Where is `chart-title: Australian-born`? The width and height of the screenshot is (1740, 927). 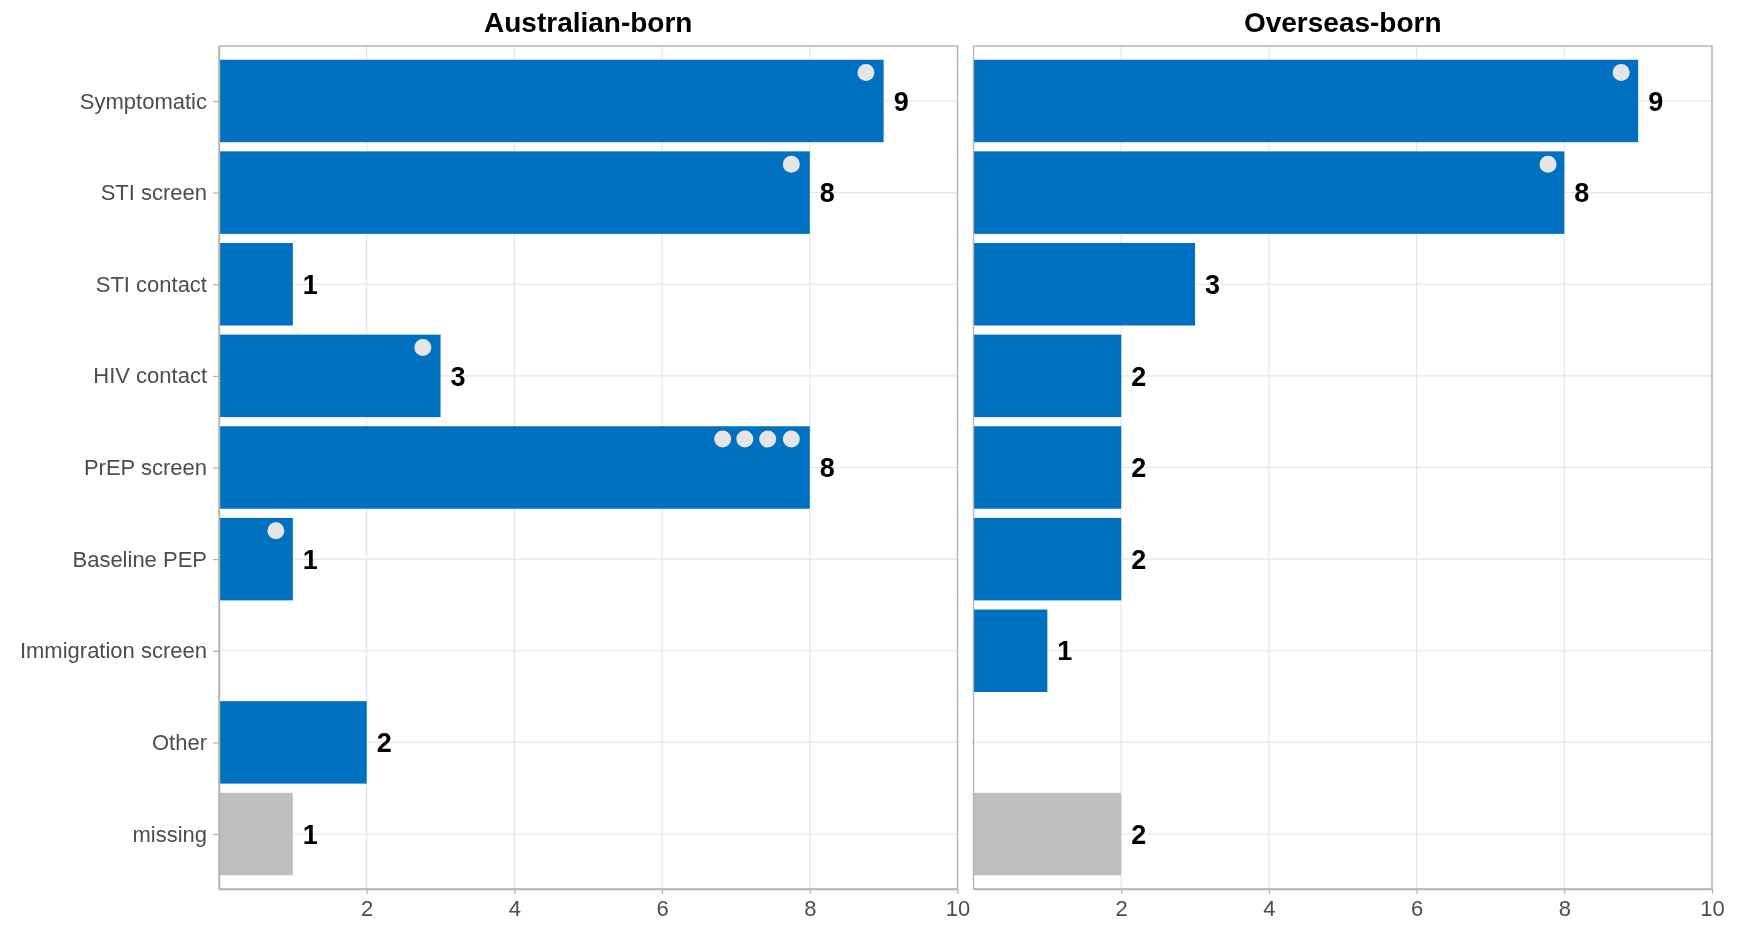 chart-title: Australian-born is located at coordinates (588, 22).